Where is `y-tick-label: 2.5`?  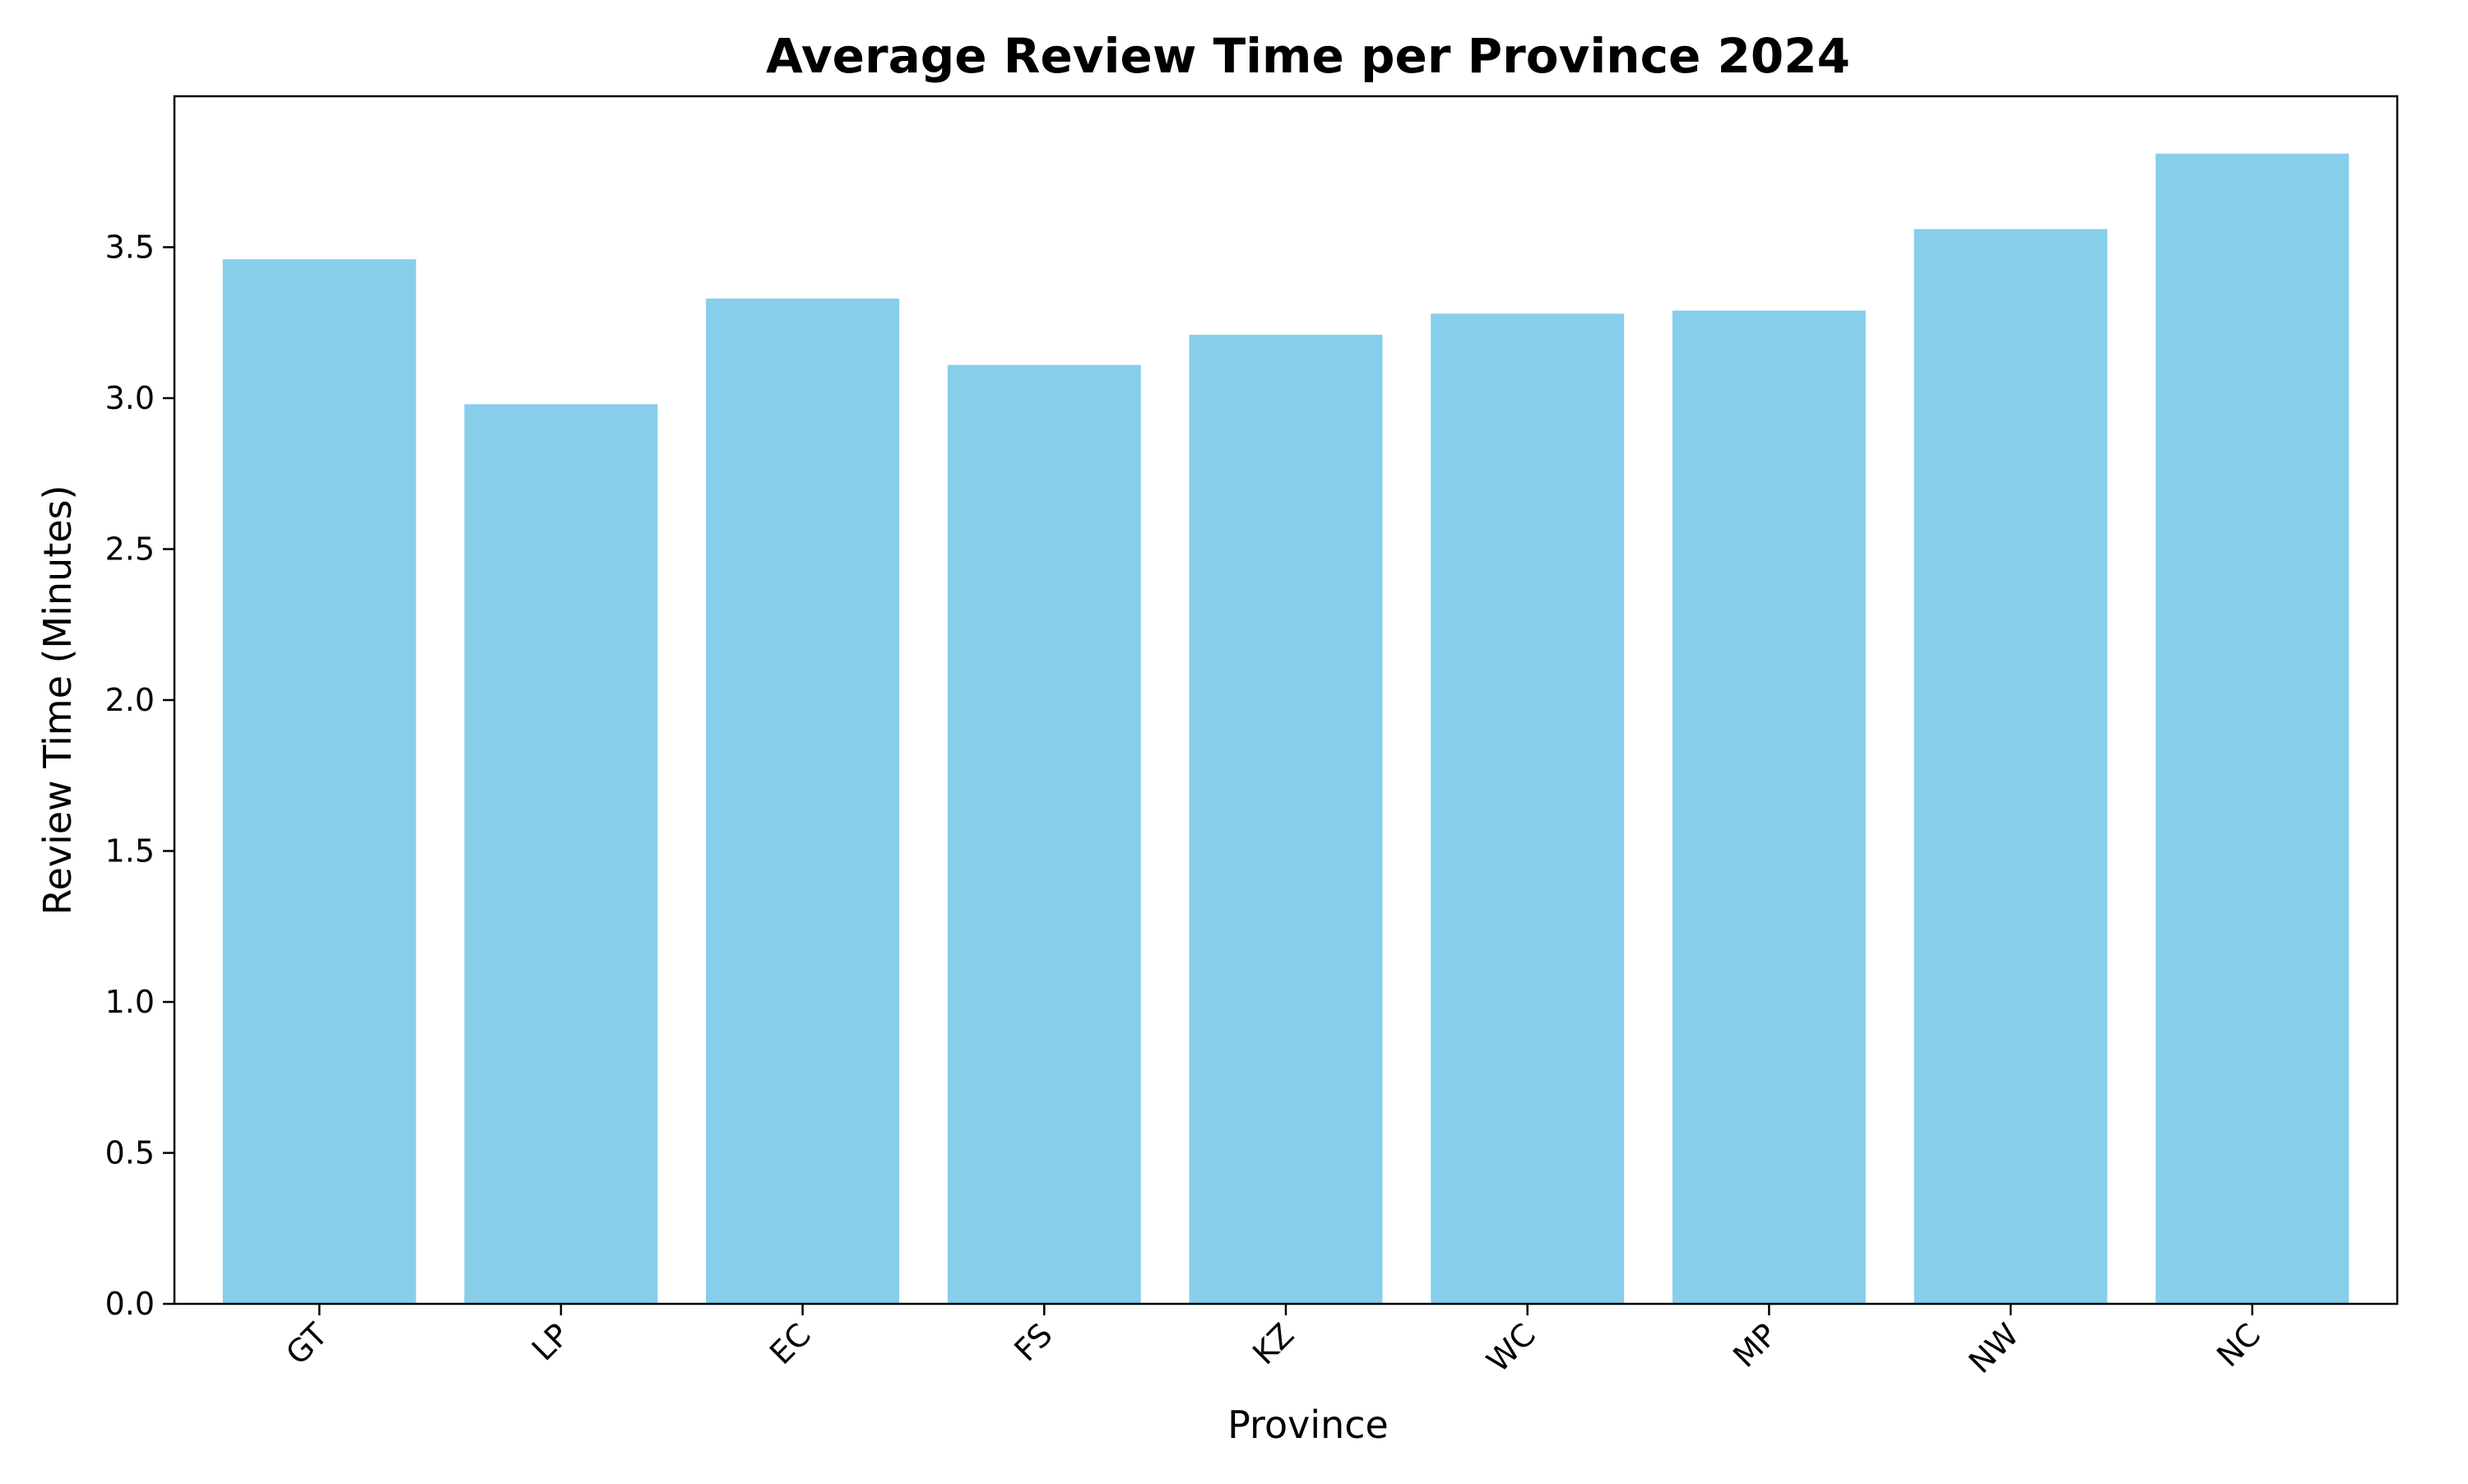
y-tick-label: 2.5 is located at coordinates (130, 549).